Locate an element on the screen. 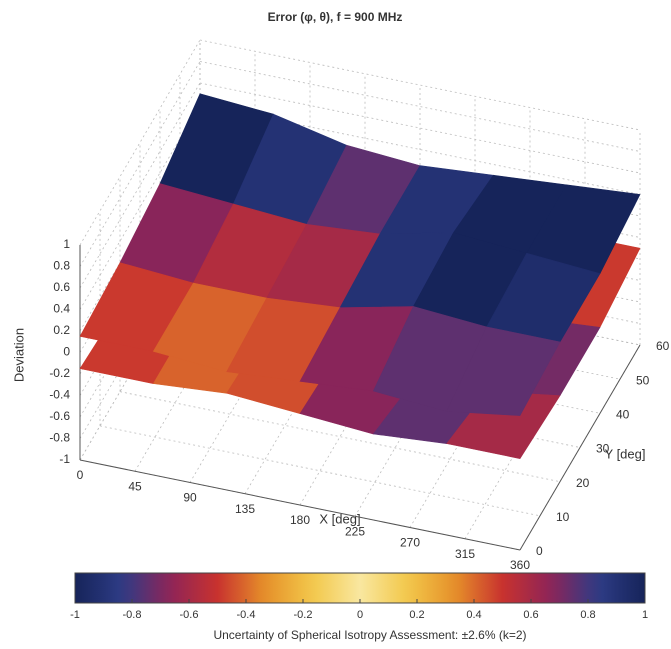 The width and height of the screenshot is (671, 649). colorbar-tick-label: -0.8 is located at coordinates (132, 615).